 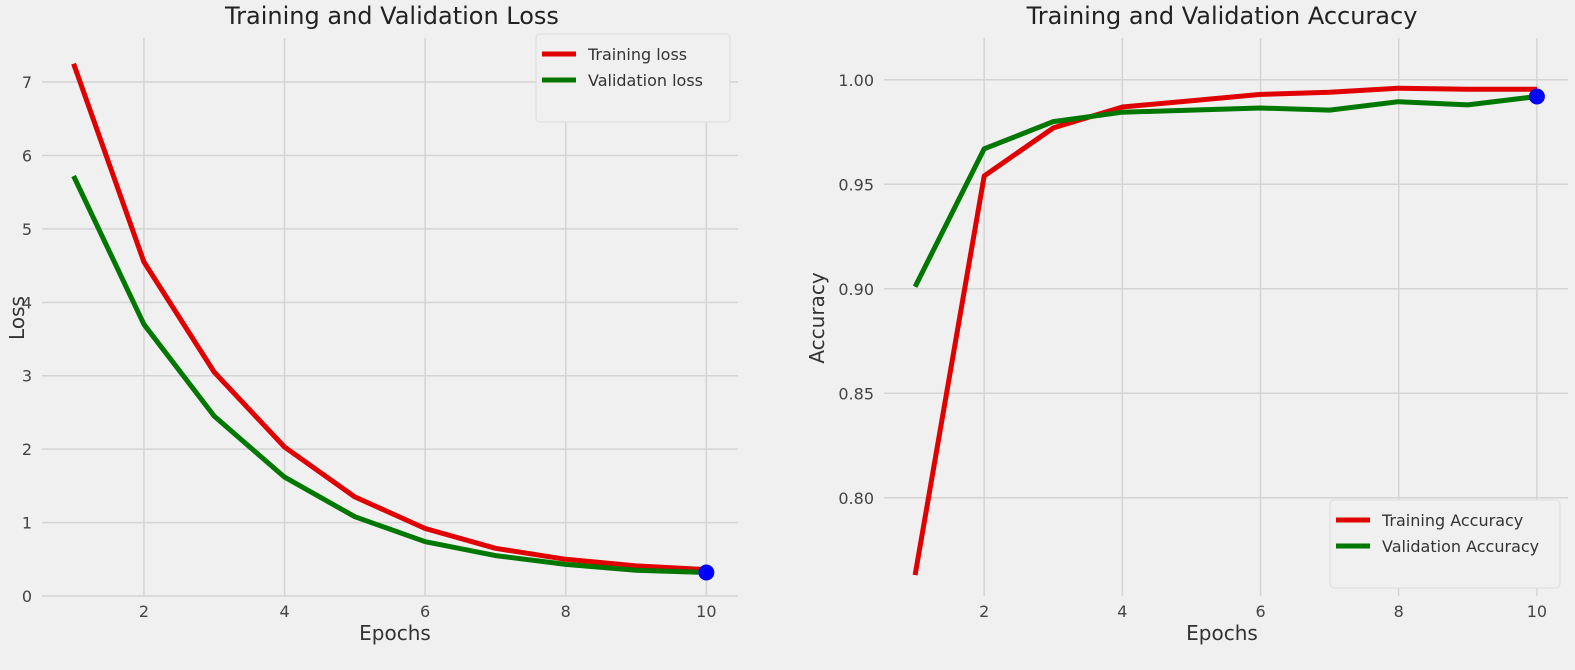 What do you see at coordinates (856, 184) in the screenshot?
I see `y-tick-label: 0.95` at bounding box center [856, 184].